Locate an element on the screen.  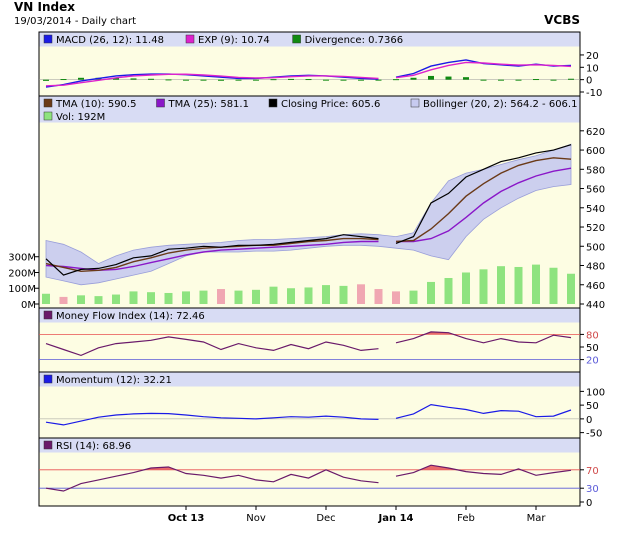
volume-tick-label: 200M is located at coordinates (22, 273).